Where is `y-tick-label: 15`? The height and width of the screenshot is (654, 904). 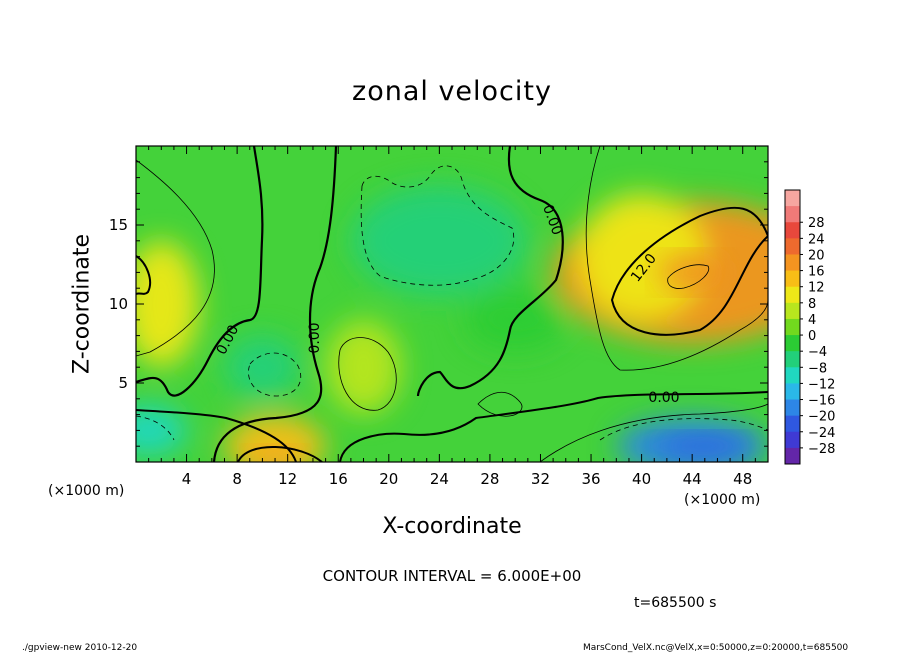 y-tick-label: 15 is located at coordinates (118, 225).